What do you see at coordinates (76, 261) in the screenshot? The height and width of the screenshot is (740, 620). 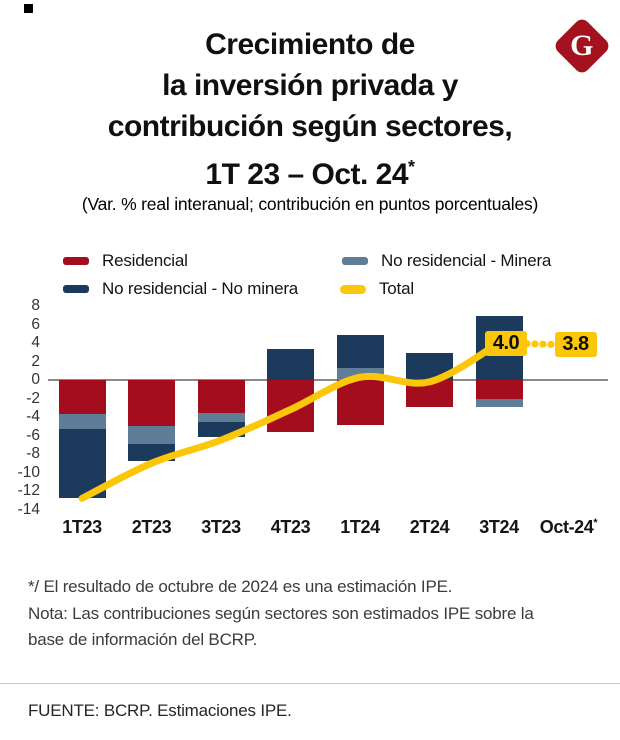 I see `legend-swatch-residencial` at bounding box center [76, 261].